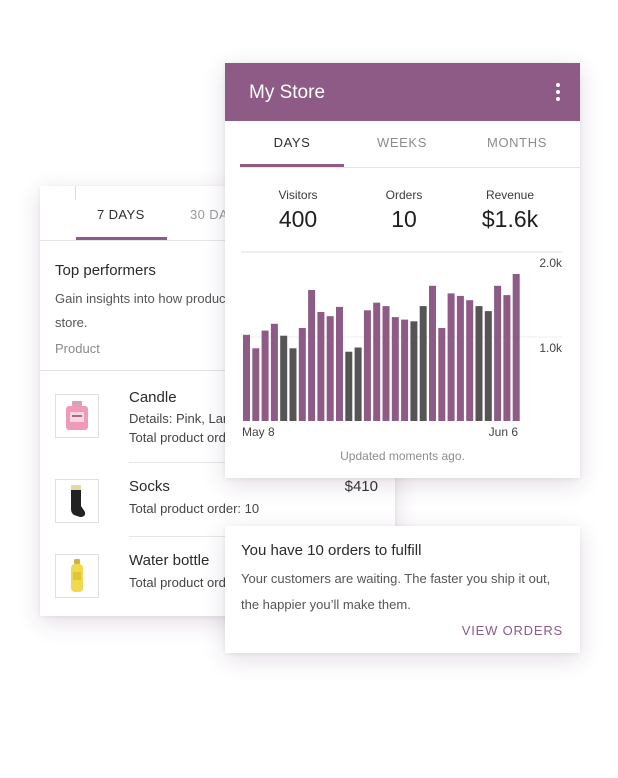  What do you see at coordinates (149, 486) in the screenshot?
I see `product-name: Socks` at bounding box center [149, 486].